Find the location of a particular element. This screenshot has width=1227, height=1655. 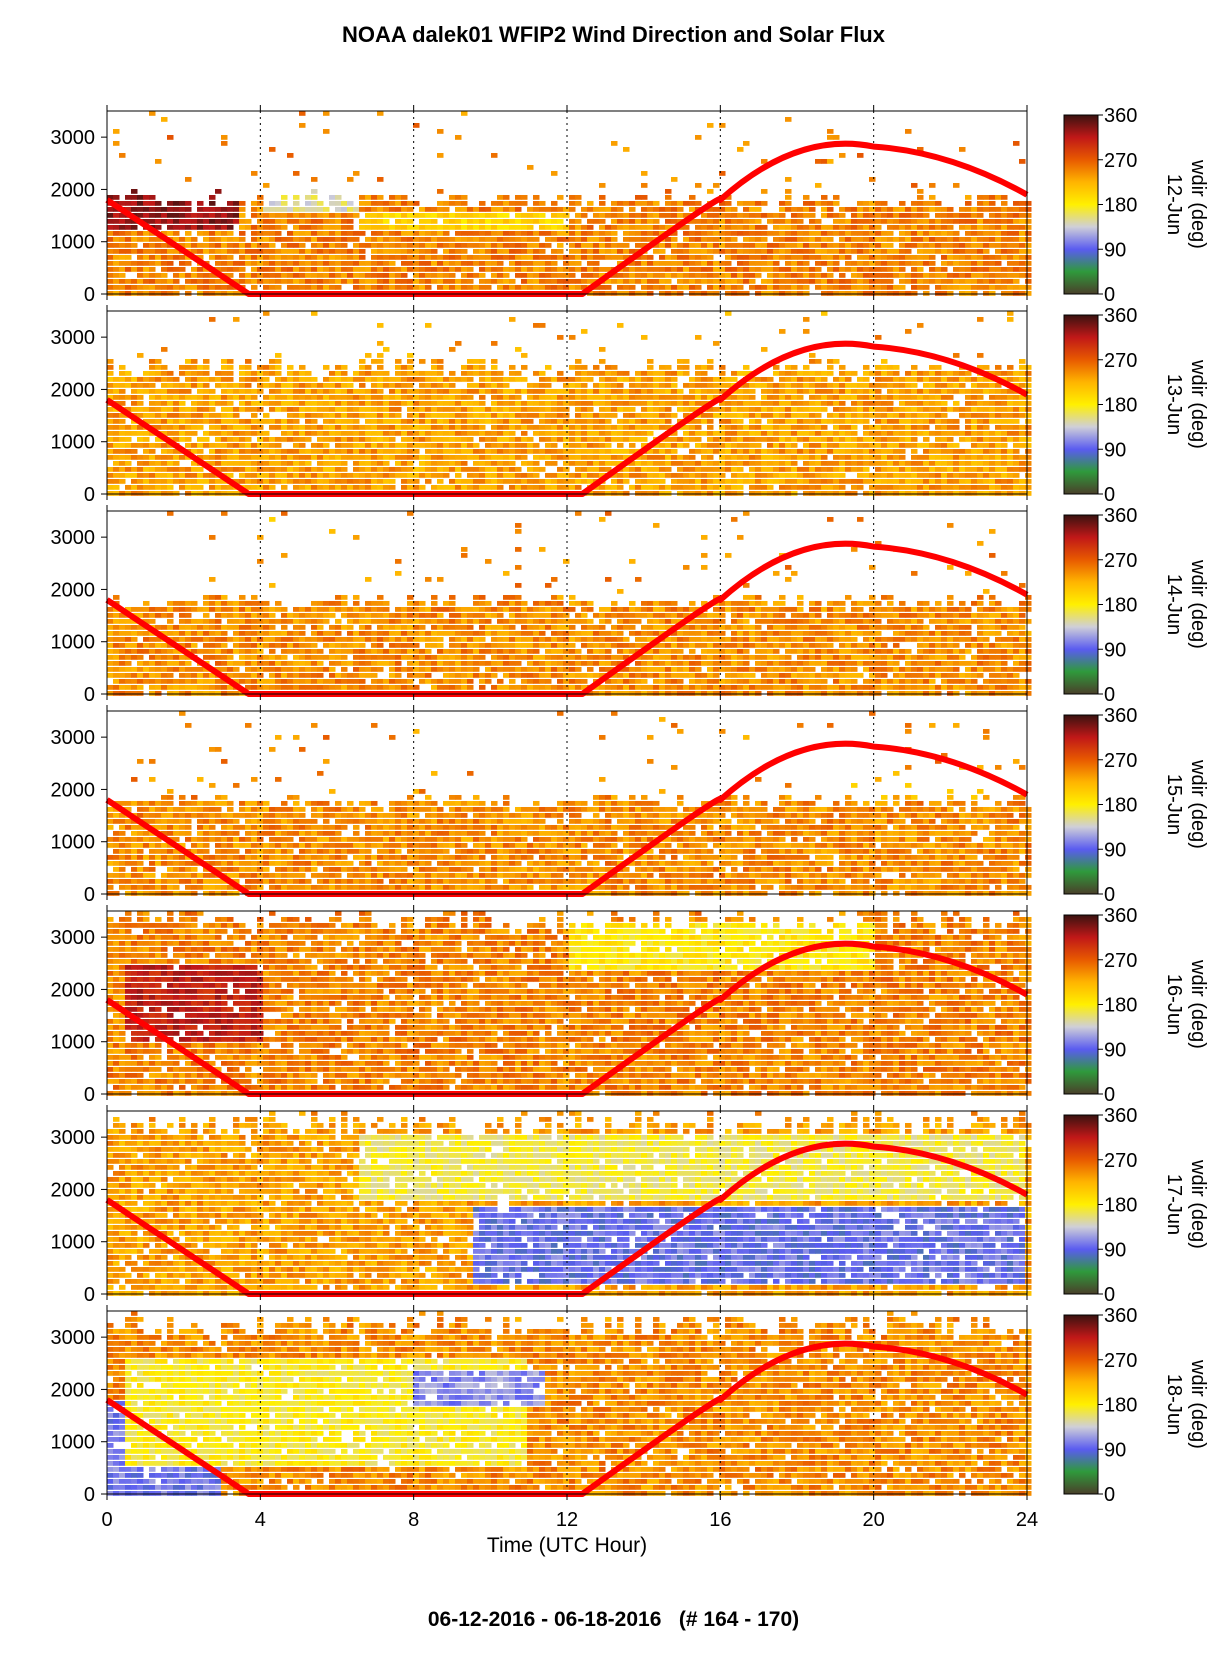

panel-date-label: 16-Jun is located at coordinates (1174, 1004).